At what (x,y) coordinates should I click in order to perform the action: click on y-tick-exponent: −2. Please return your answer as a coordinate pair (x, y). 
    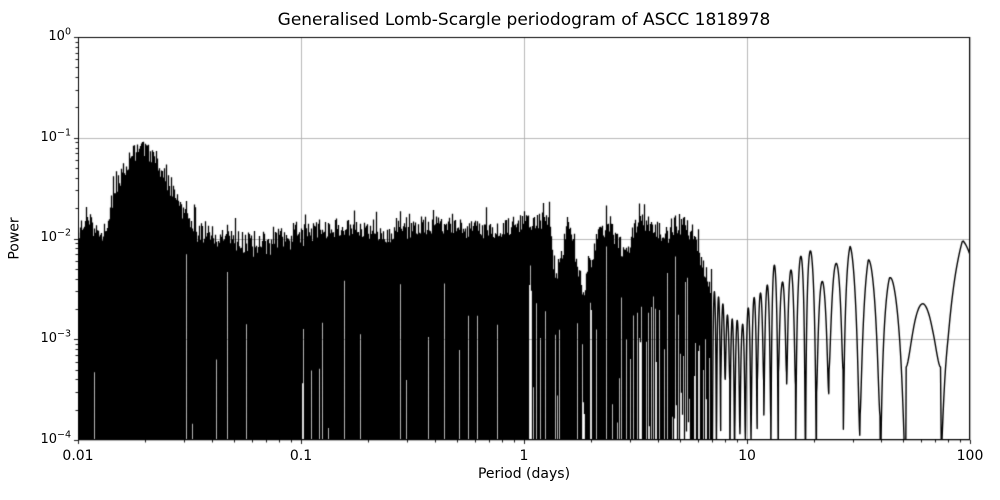
    Looking at the image, I should click on (63, 233).